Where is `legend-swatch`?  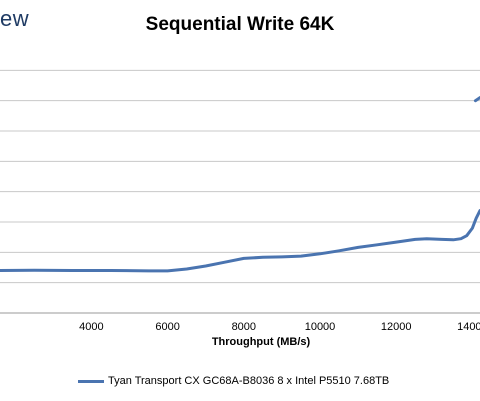
legend-swatch is located at coordinates (91, 381).